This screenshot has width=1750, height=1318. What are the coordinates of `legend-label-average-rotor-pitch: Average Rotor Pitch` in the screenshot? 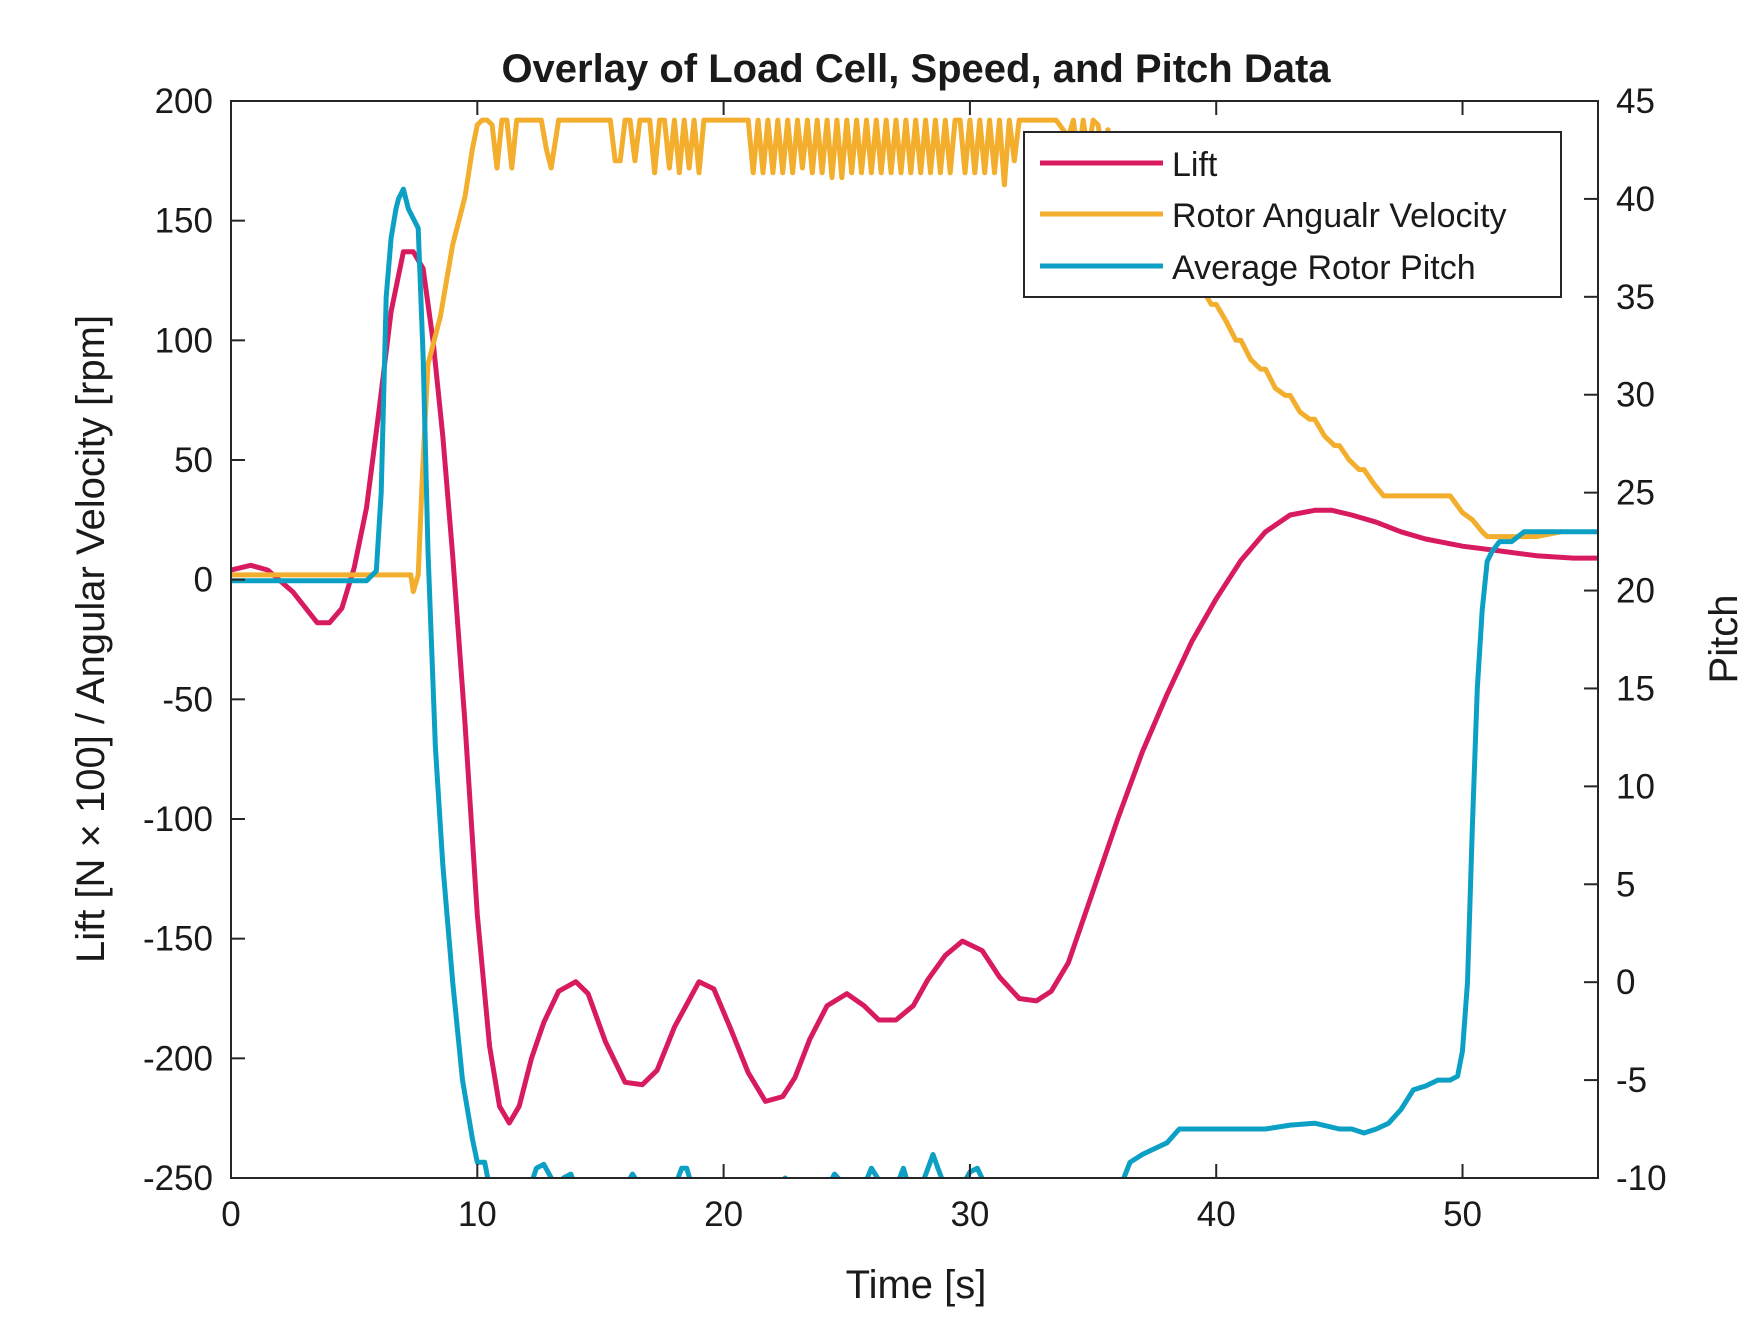 It's located at (1324, 268).